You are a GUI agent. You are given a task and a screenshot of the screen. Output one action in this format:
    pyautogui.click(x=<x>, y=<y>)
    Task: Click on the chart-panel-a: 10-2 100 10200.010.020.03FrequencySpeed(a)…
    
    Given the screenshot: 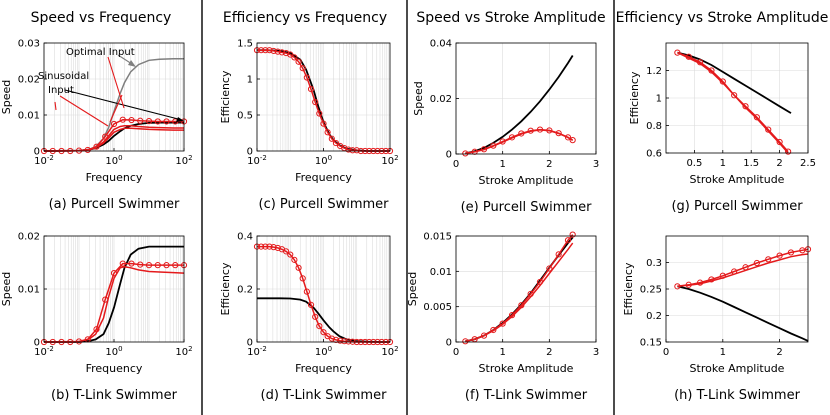 What is the action you would take?
    pyautogui.click(x=96, y=126)
    